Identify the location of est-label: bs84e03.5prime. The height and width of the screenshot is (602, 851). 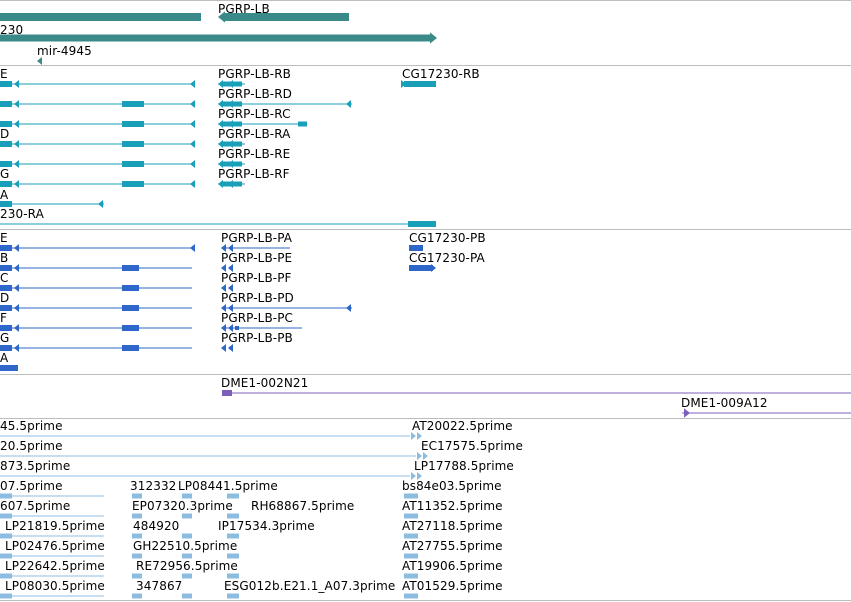
(452, 486).